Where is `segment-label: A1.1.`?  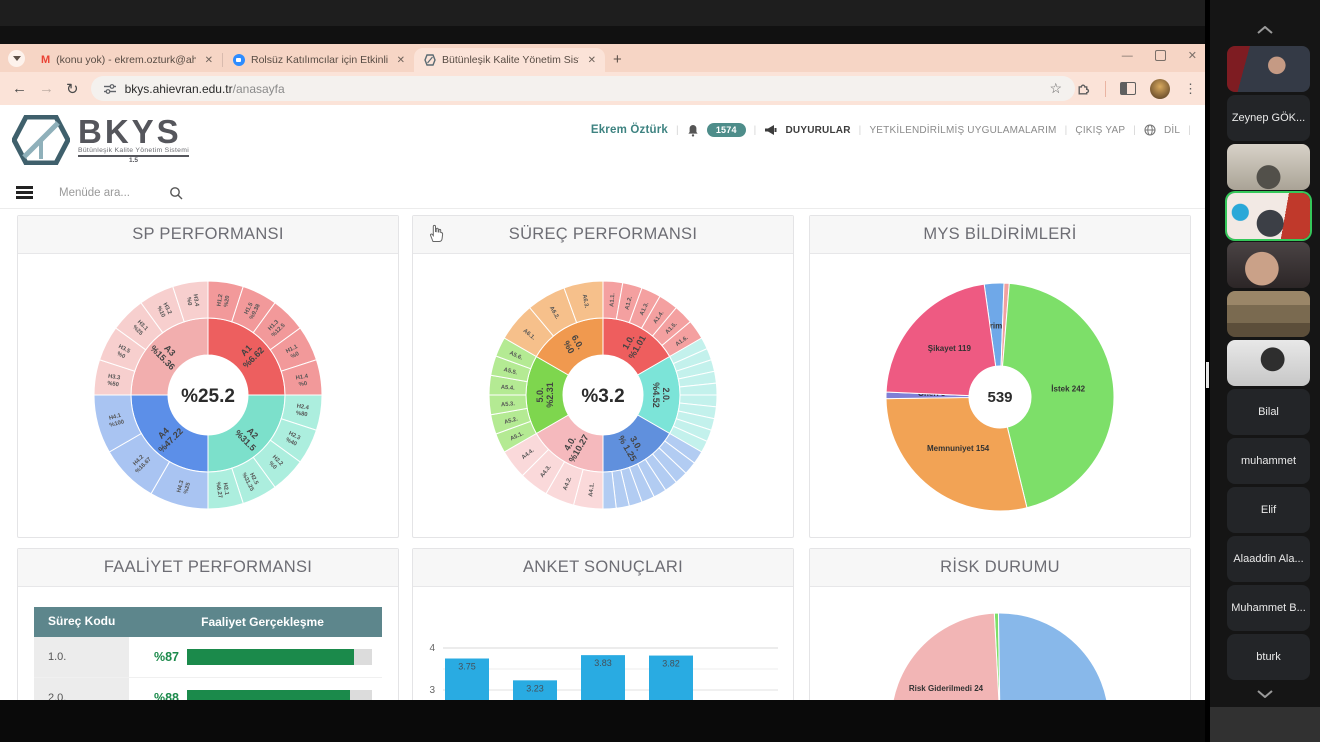 segment-label: A1.1. is located at coordinates (612, 299).